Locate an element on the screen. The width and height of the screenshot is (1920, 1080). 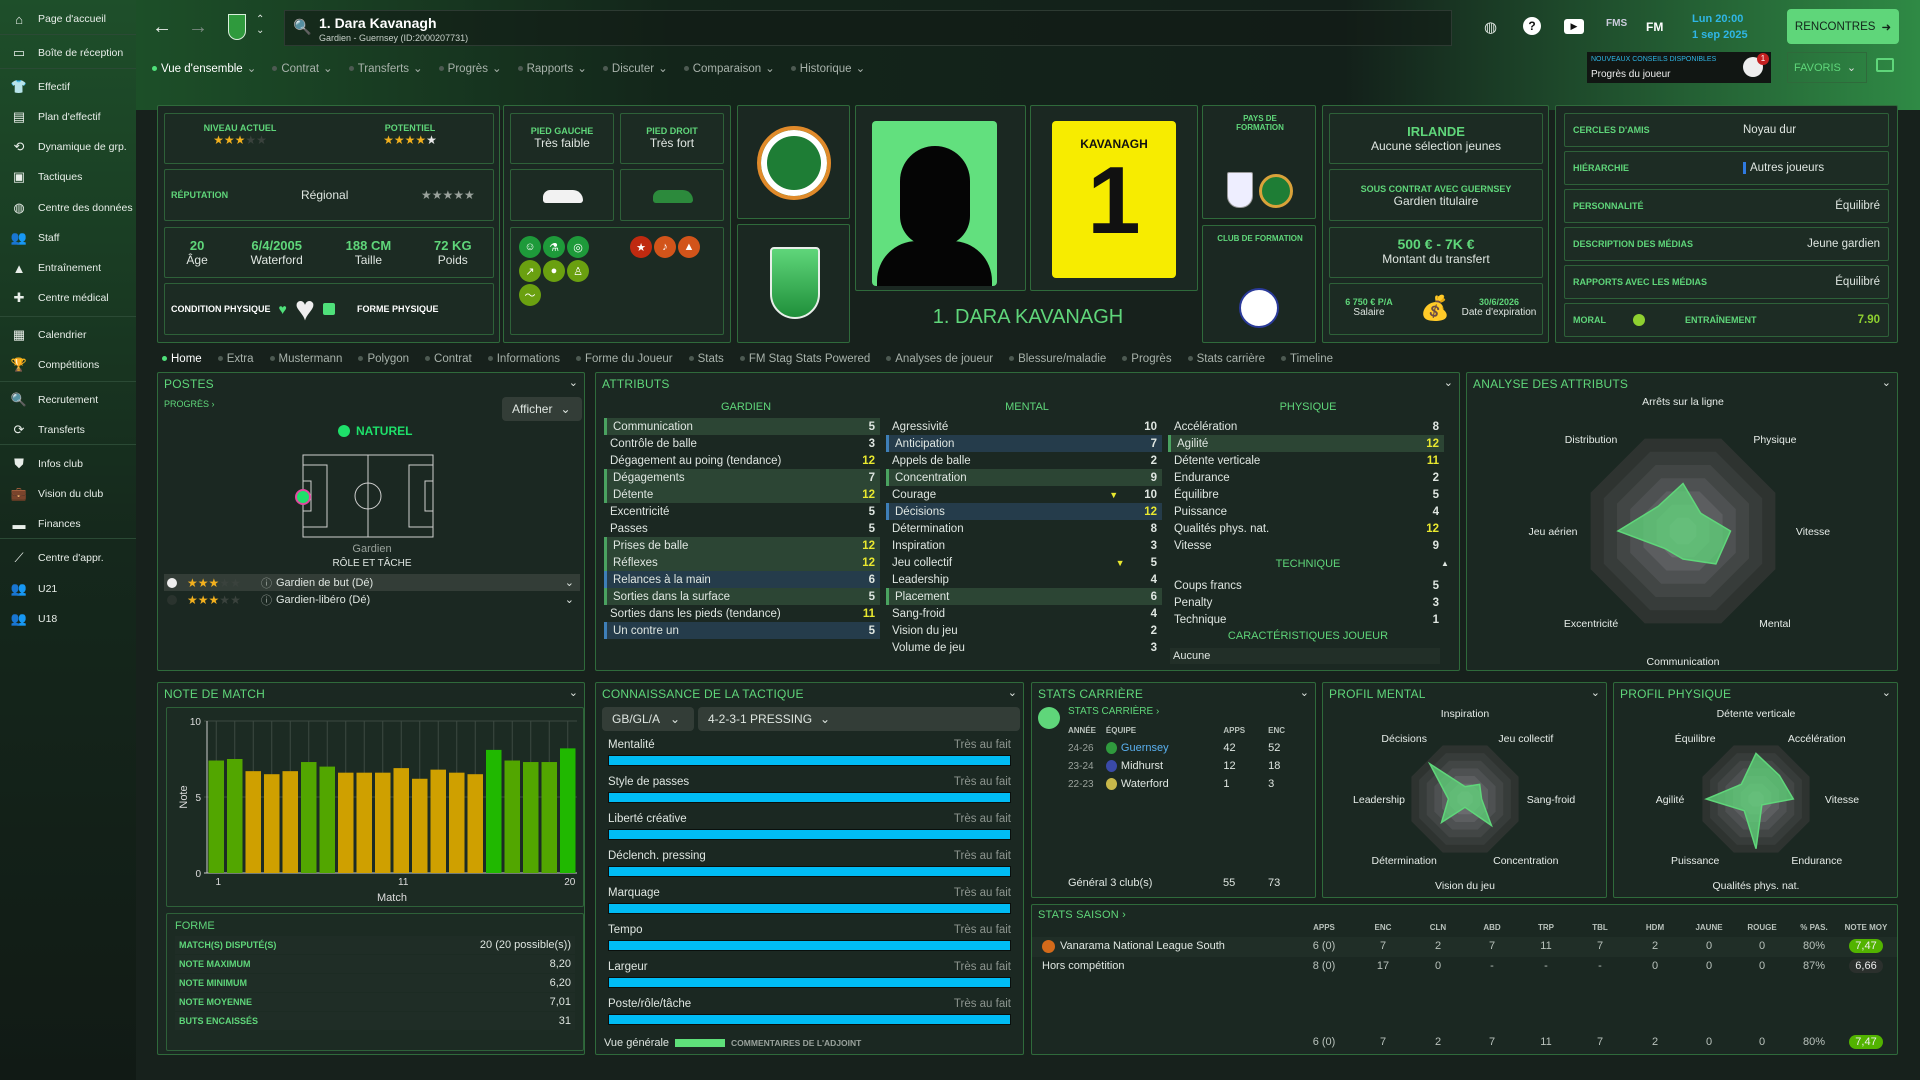
attribute-row: Équilibre 5 is located at coordinates (1306, 494).